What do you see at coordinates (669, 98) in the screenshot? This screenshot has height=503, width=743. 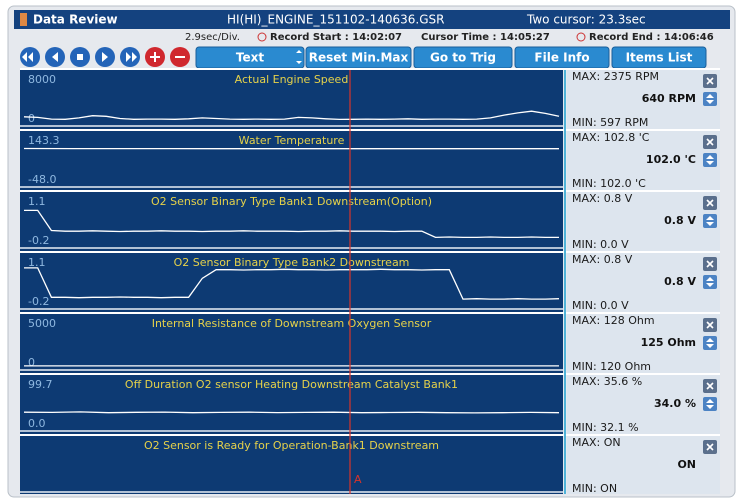 I see `current-value: 640 RPM` at bounding box center [669, 98].